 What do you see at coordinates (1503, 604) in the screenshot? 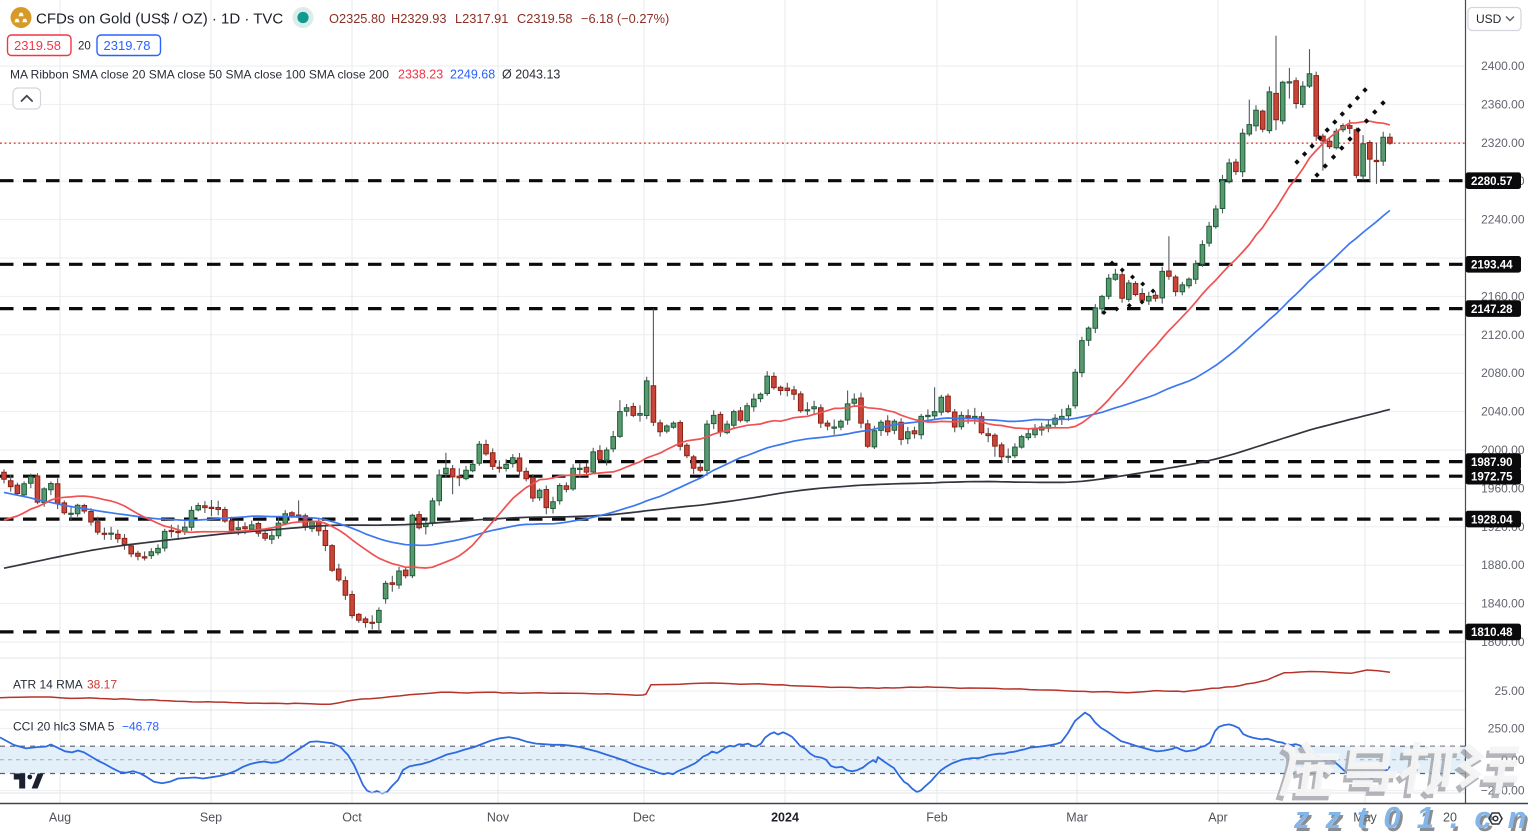
I see `svg-text: 1840.00` at bounding box center [1503, 604].